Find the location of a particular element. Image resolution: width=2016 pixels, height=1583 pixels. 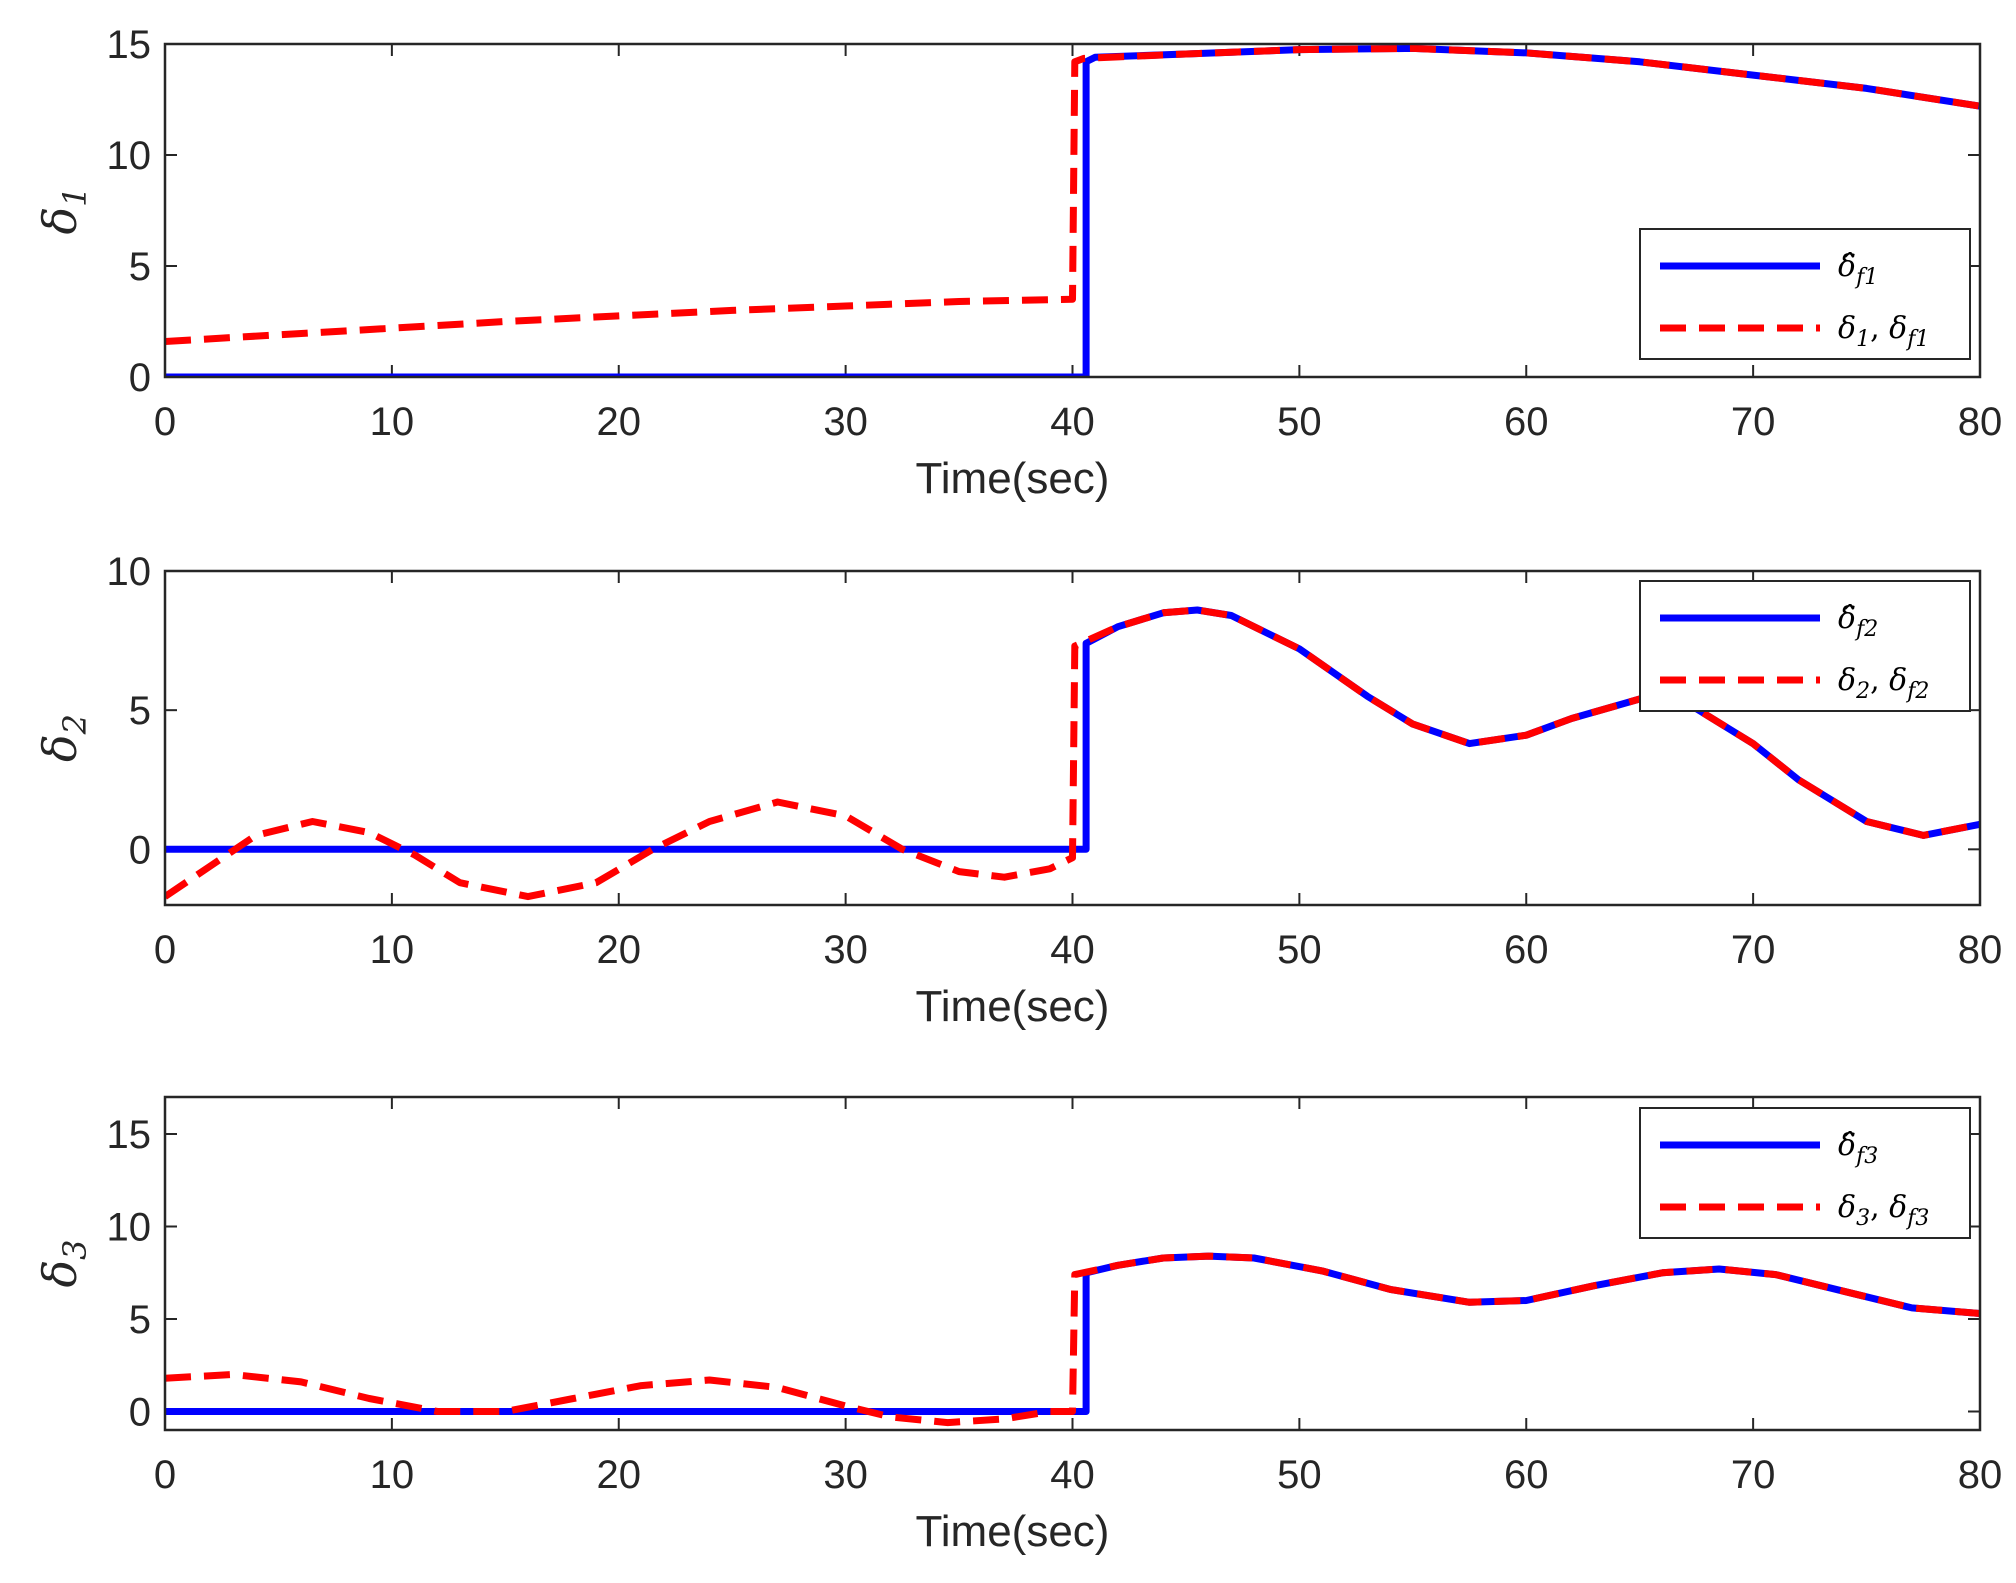

series-group is located at coordinates (1072, 1339).